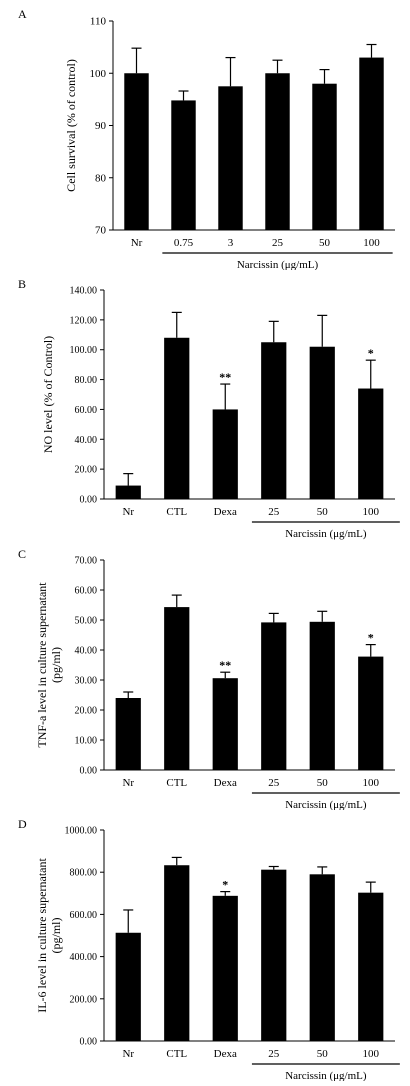 The height and width of the screenshot is (1086, 410). Describe the element at coordinates (71, 125) in the screenshot. I see `y-axis-label: Cell survival (% of control)` at that location.